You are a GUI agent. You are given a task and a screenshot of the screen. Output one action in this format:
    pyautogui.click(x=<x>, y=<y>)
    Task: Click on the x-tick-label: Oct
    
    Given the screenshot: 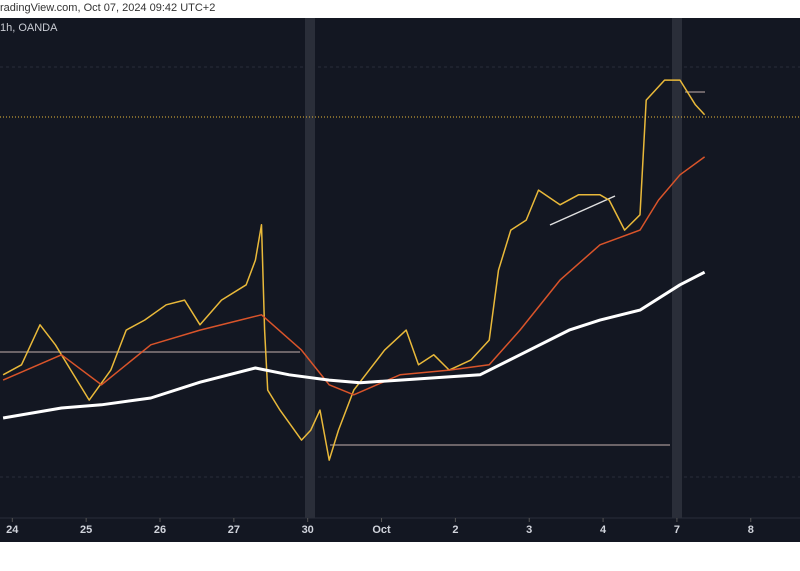 What is the action you would take?
    pyautogui.click(x=381, y=530)
    